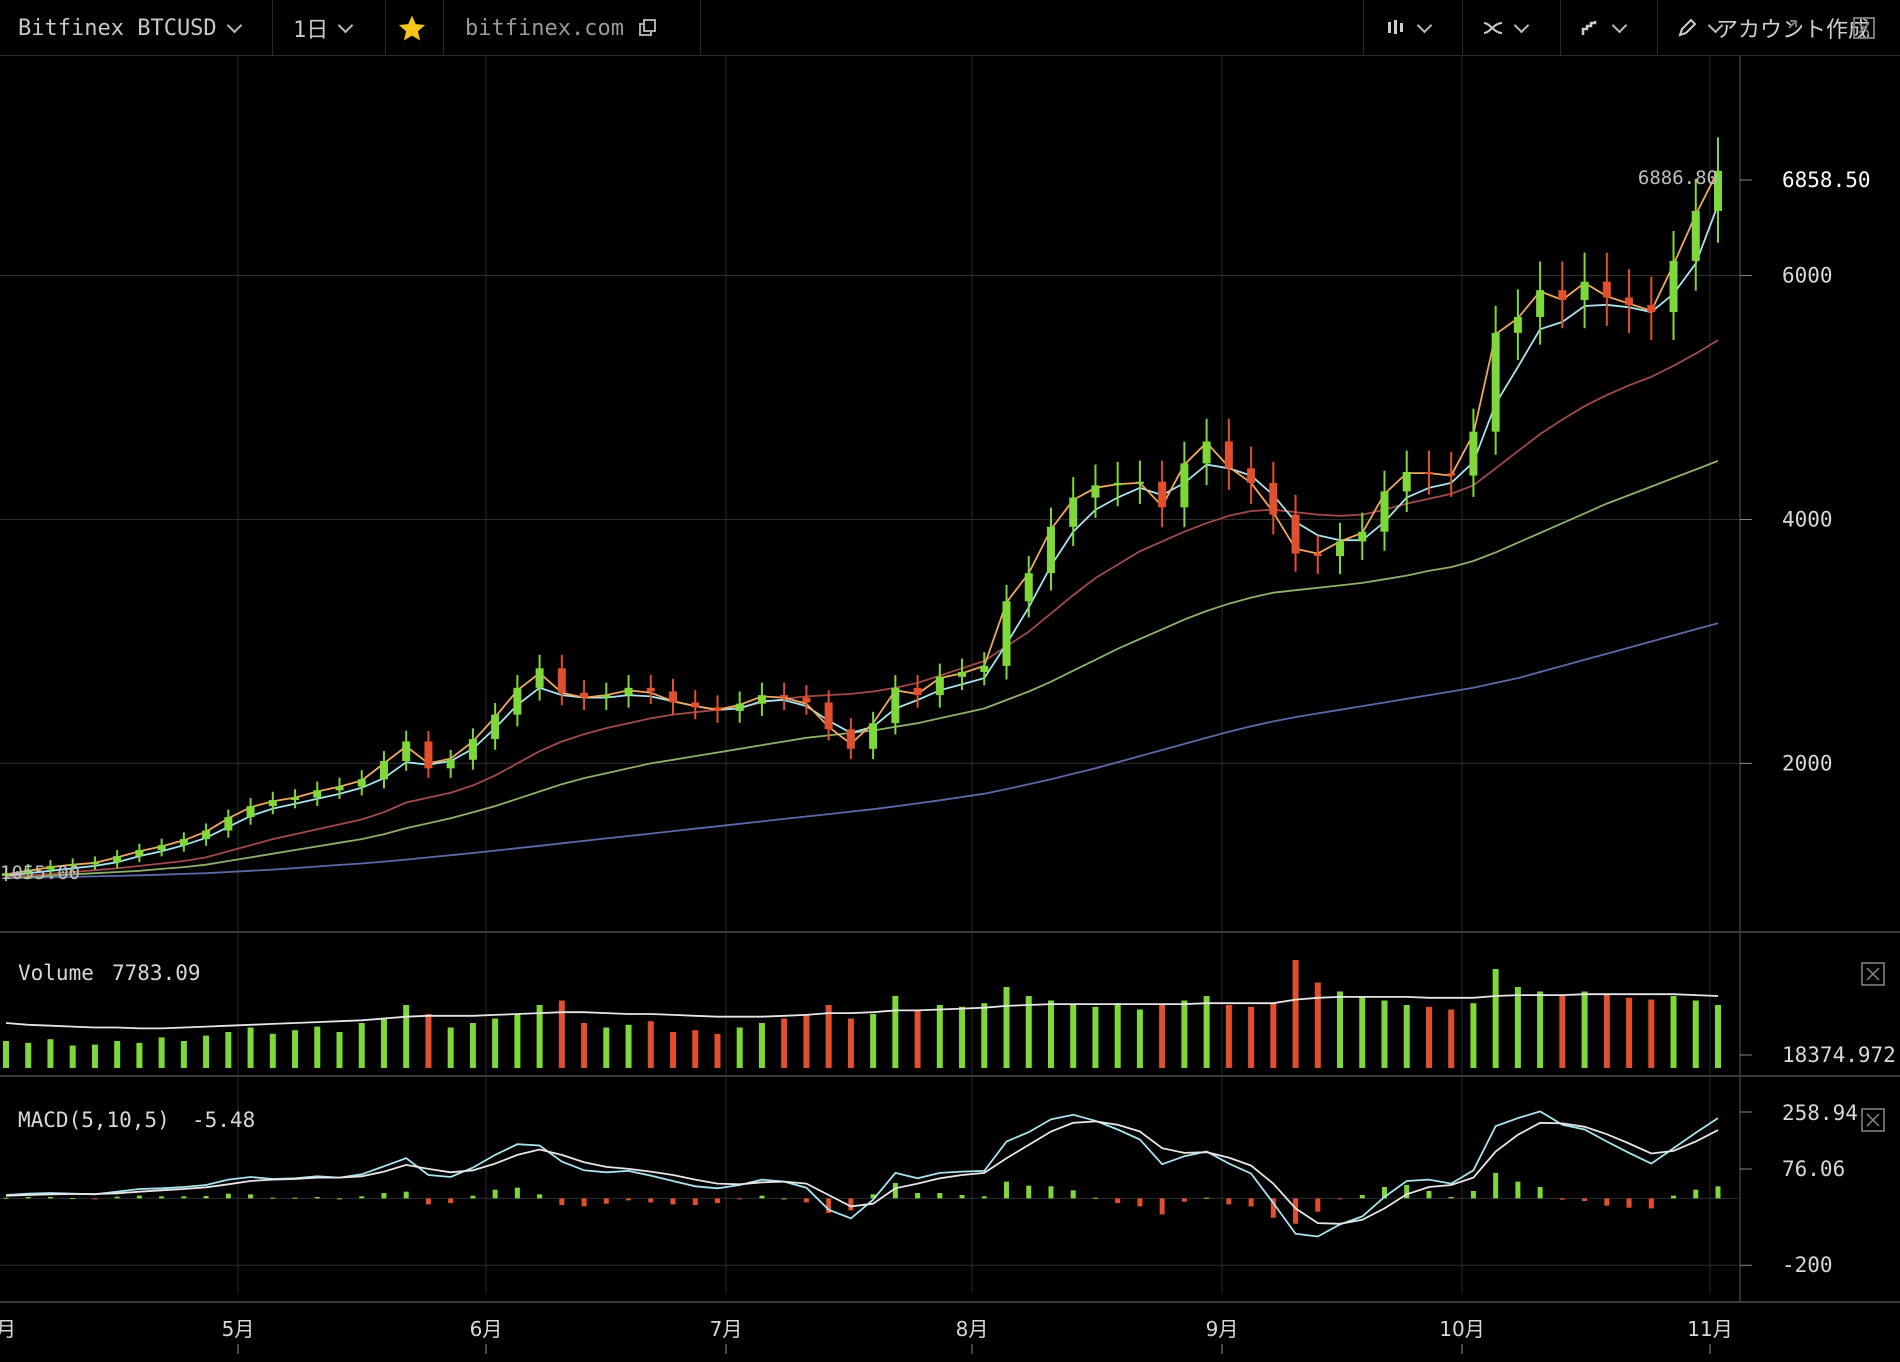 This screenshot has width=1900, height=1362. Describe the element at coordinates (223, 1120) in the screenshot. I see `macd-value: -5.48` at that location.